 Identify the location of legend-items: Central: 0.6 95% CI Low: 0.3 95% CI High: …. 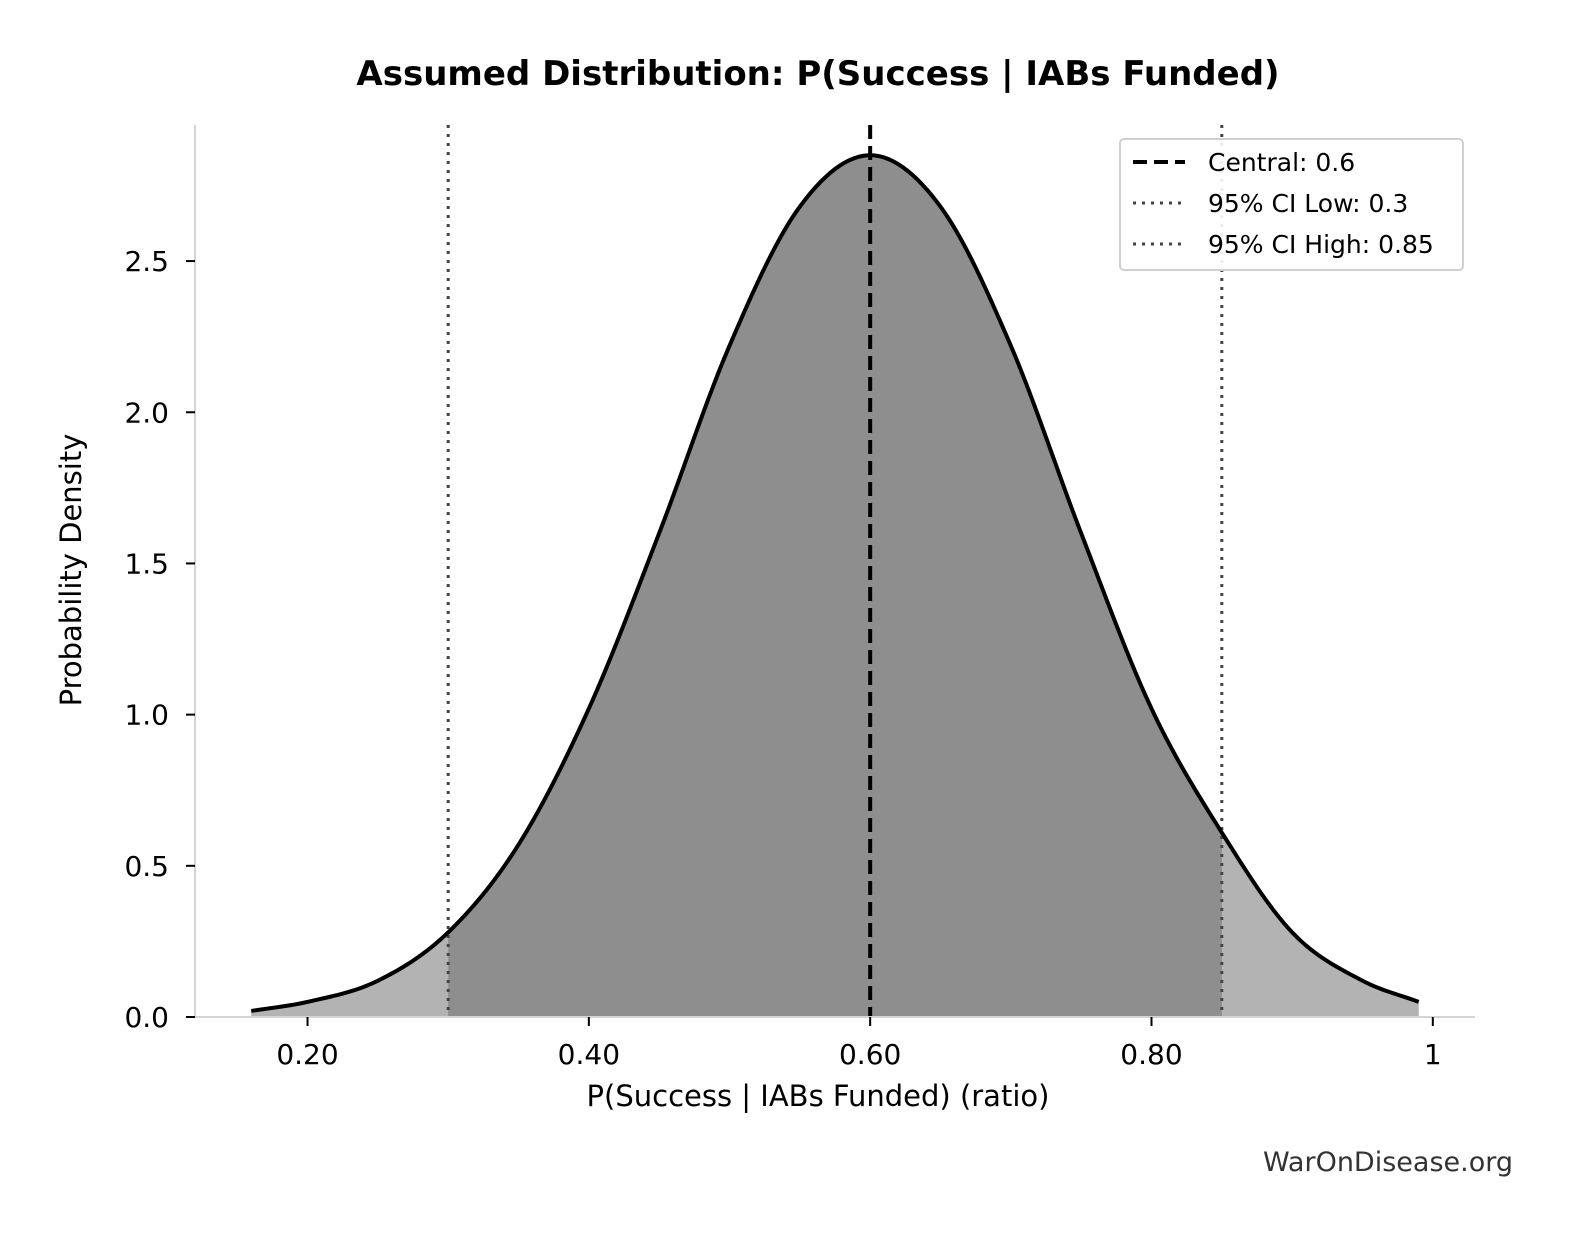
(1283, 203).